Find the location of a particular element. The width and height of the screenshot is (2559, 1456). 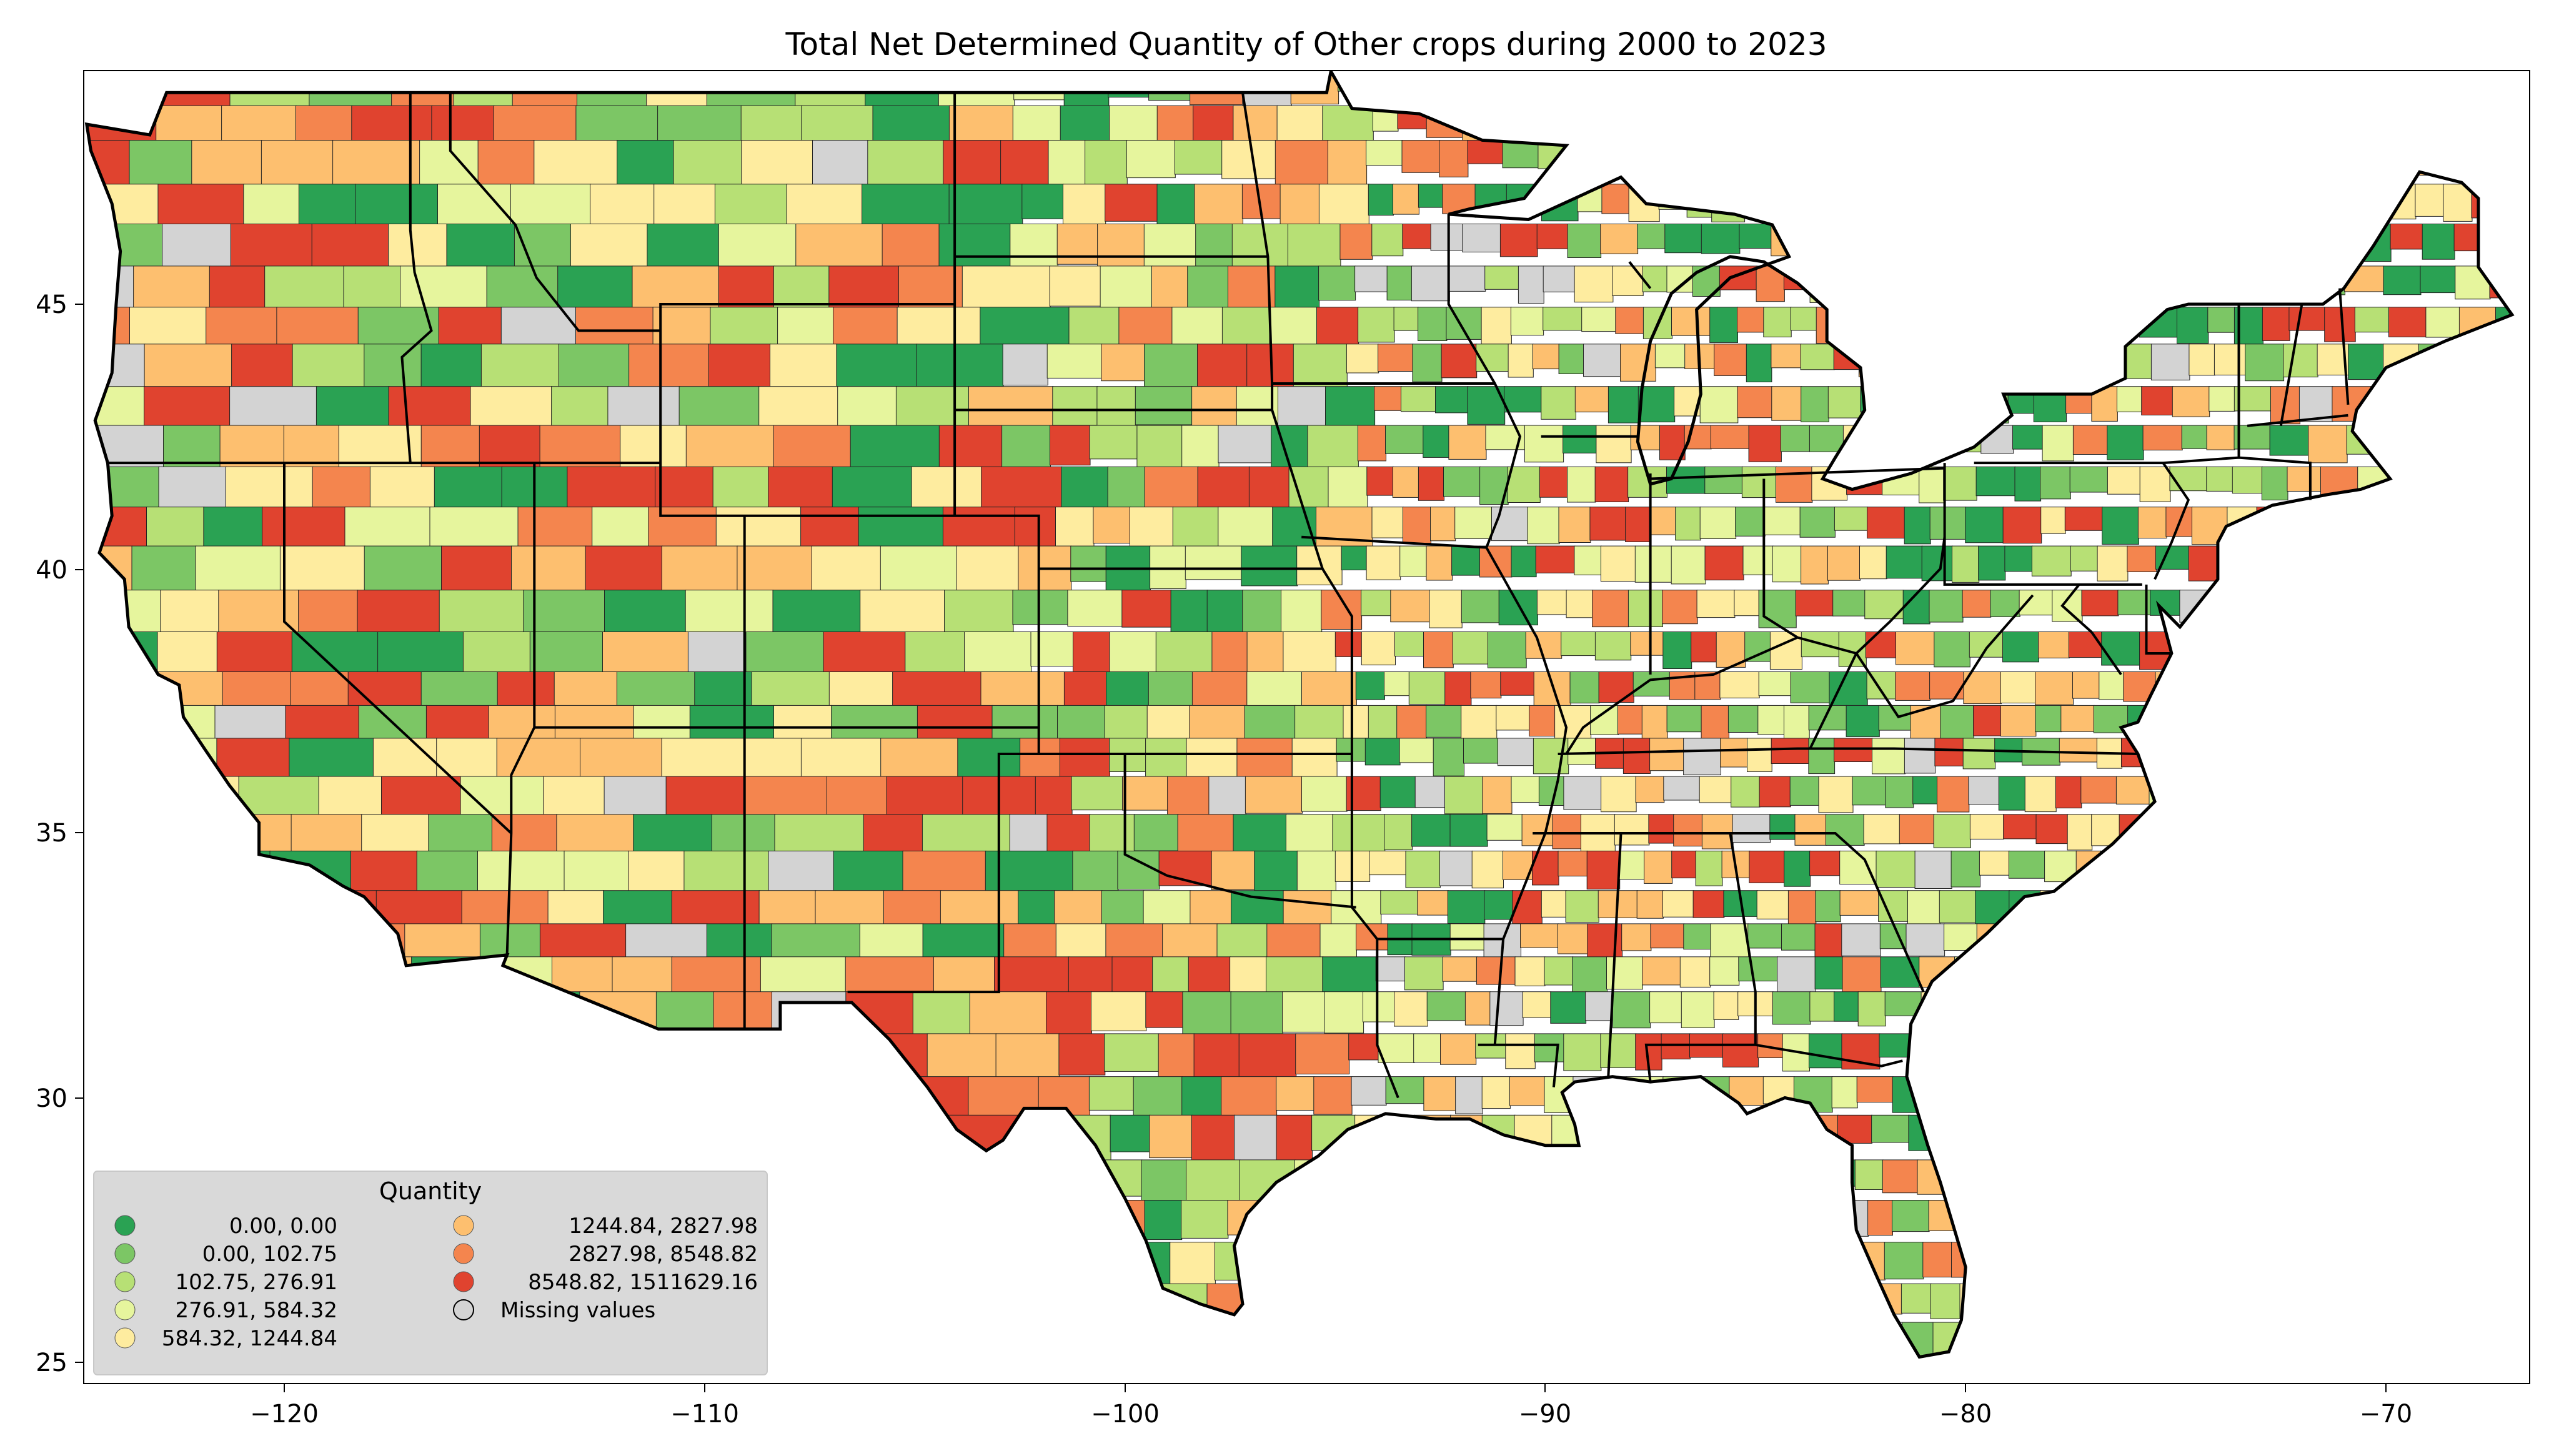

legend-entry: 102.75, 276.91 is located at coordinates (225, 1283).